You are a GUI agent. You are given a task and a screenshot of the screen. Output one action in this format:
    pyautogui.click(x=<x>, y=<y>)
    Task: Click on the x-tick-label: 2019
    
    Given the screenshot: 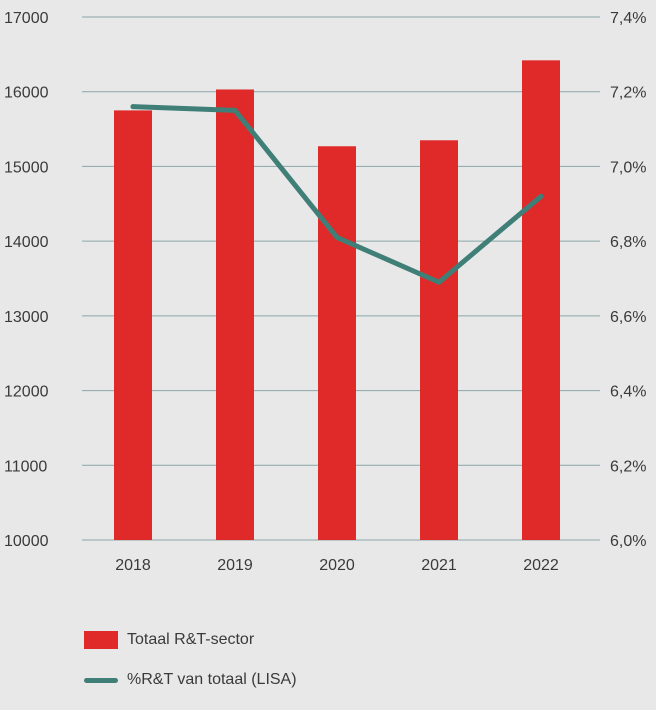 What is the action you would take?
    pyautogui.click(x=235, y=565)
    